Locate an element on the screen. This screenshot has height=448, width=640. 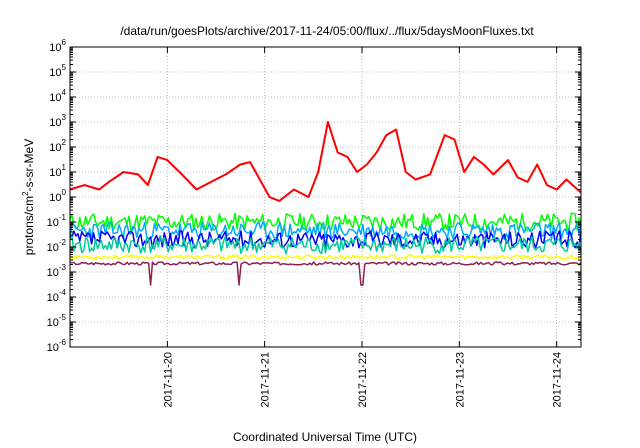
y-tick-label: 10⁰ is located at coordinates (57, 196).